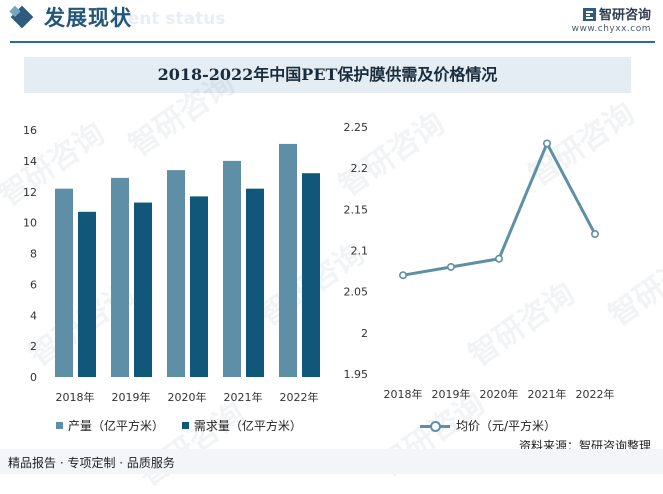 The width and height of the screenshot is (663, 494). I want to click on brand-logo-icon, so click(589, 14).